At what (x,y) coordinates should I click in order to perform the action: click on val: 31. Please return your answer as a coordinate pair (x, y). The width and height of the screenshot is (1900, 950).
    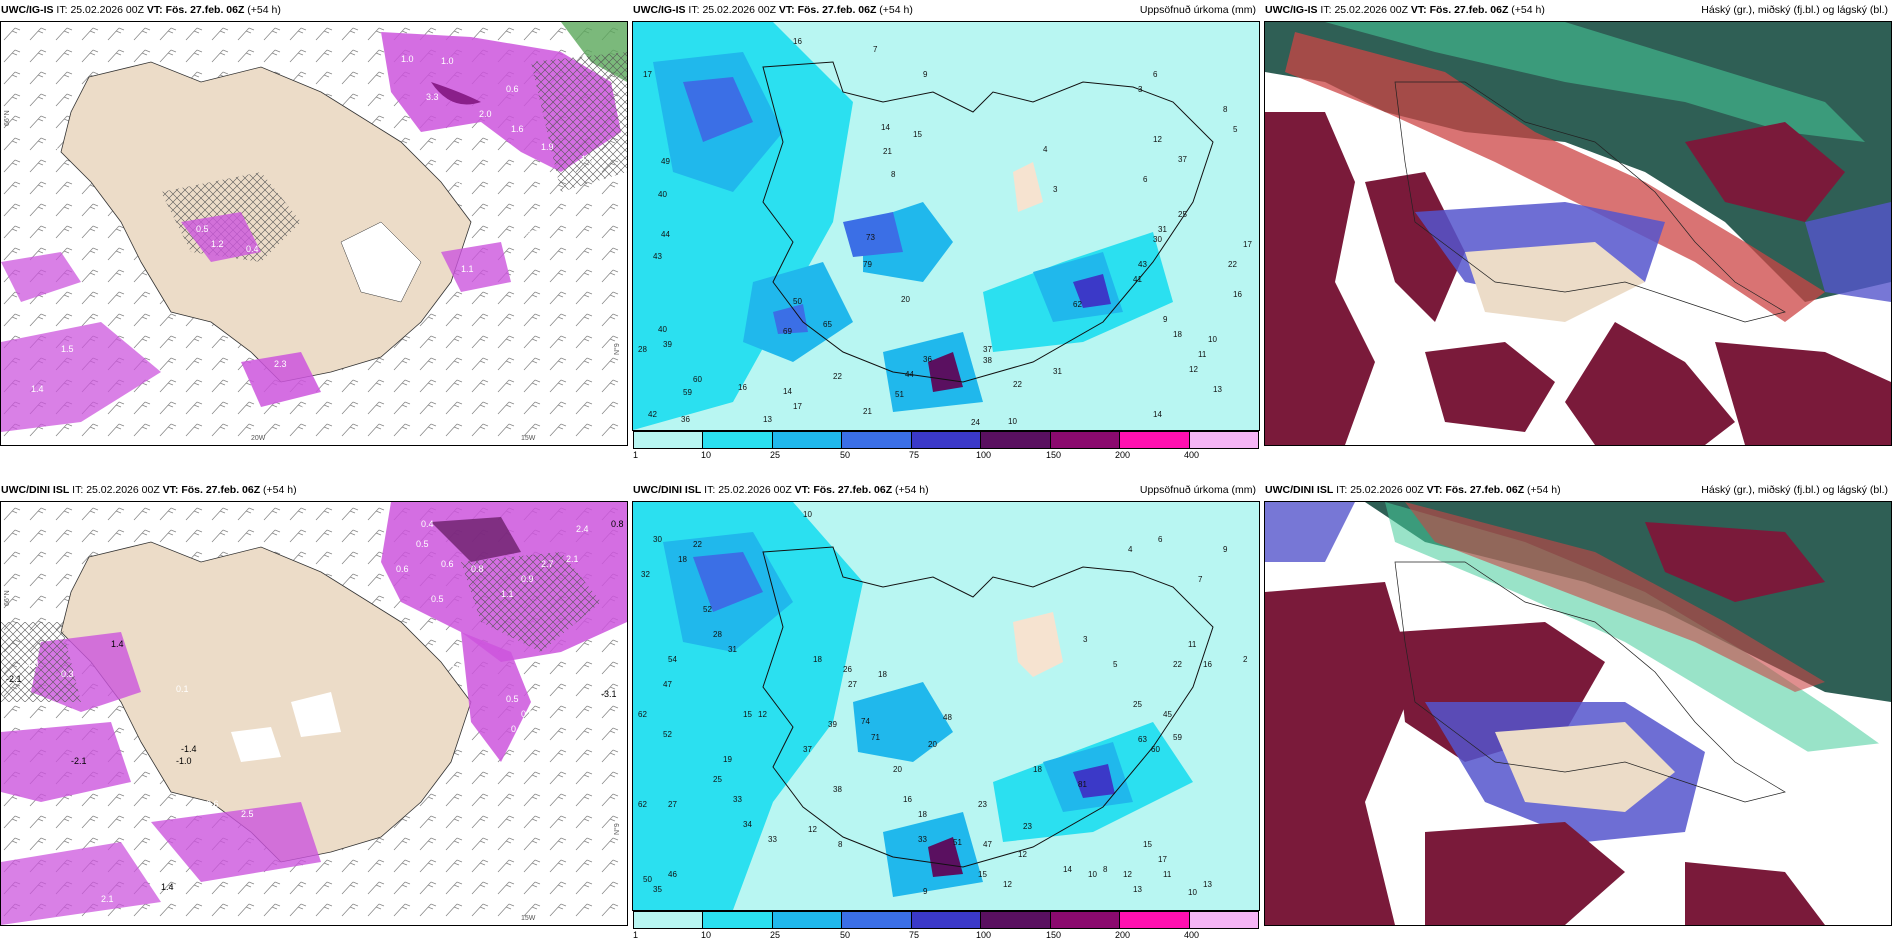
    Looking at the image, I should click on (1057, 371).